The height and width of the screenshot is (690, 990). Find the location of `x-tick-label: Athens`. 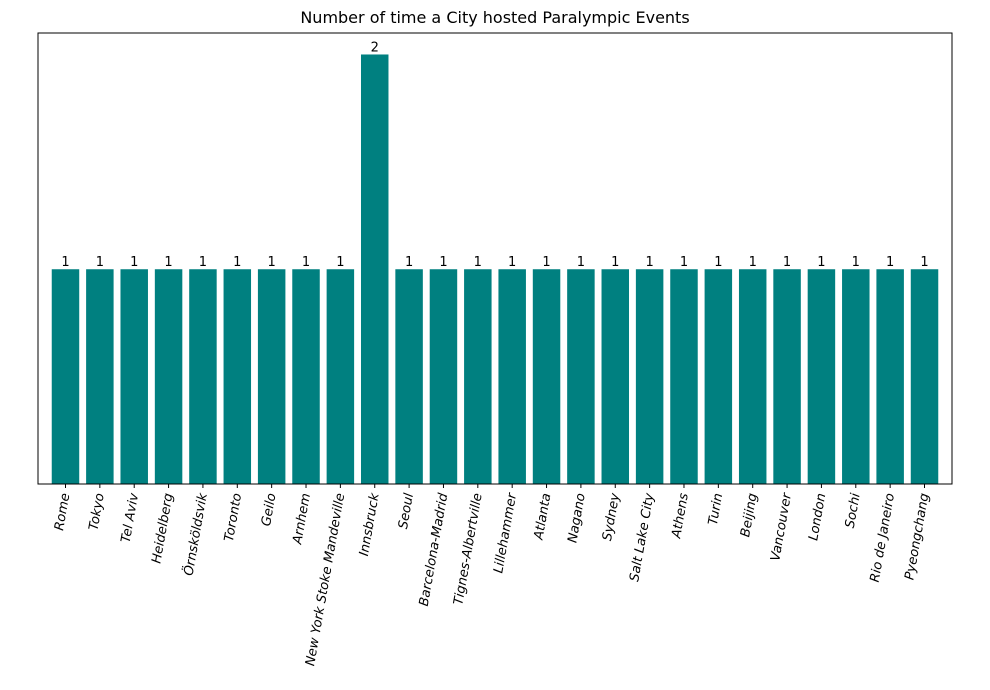

x-tick-label: Athens is located at coordinates (680, 516).